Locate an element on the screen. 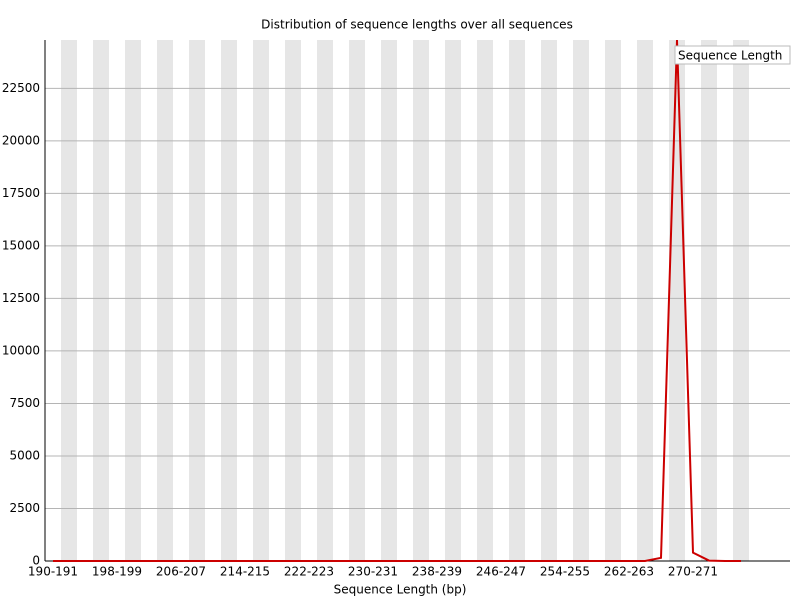 This screenshot has width=800, height=600. x-tick-label: 270-271 is located at coordinates (693, 572).